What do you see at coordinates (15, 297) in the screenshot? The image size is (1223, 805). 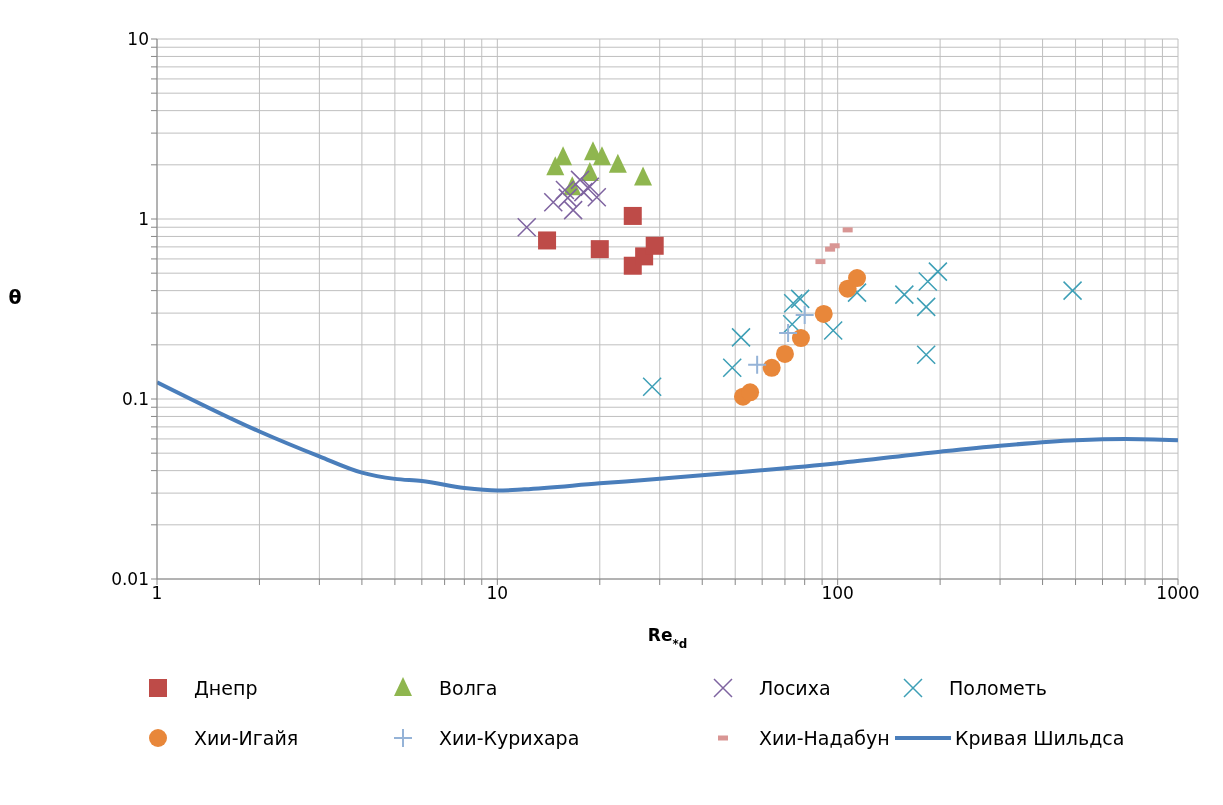 I see `y-axis-title: θ` at bounding box center [15, 297].